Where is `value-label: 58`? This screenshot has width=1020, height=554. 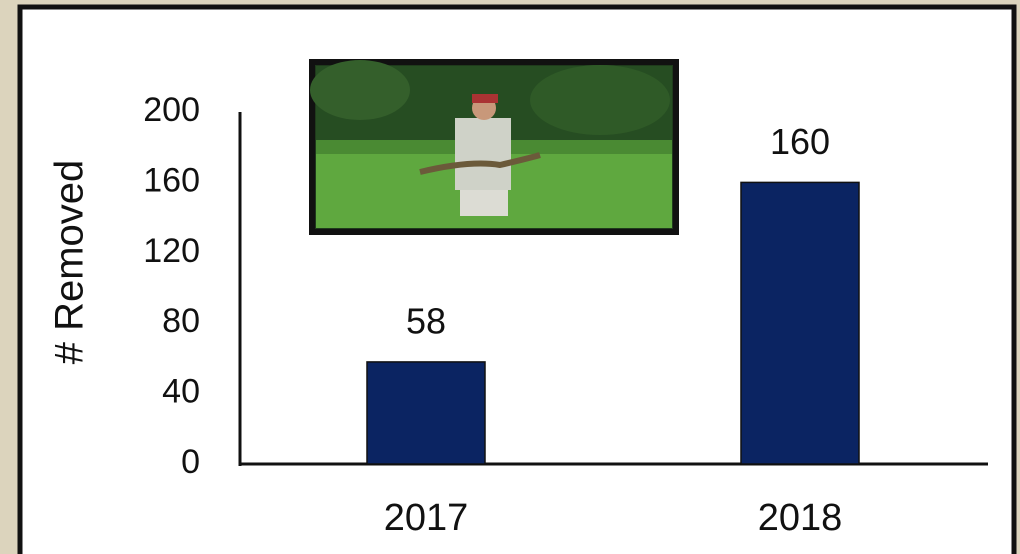 value-label: 58 is located at coordinates (426, 320).